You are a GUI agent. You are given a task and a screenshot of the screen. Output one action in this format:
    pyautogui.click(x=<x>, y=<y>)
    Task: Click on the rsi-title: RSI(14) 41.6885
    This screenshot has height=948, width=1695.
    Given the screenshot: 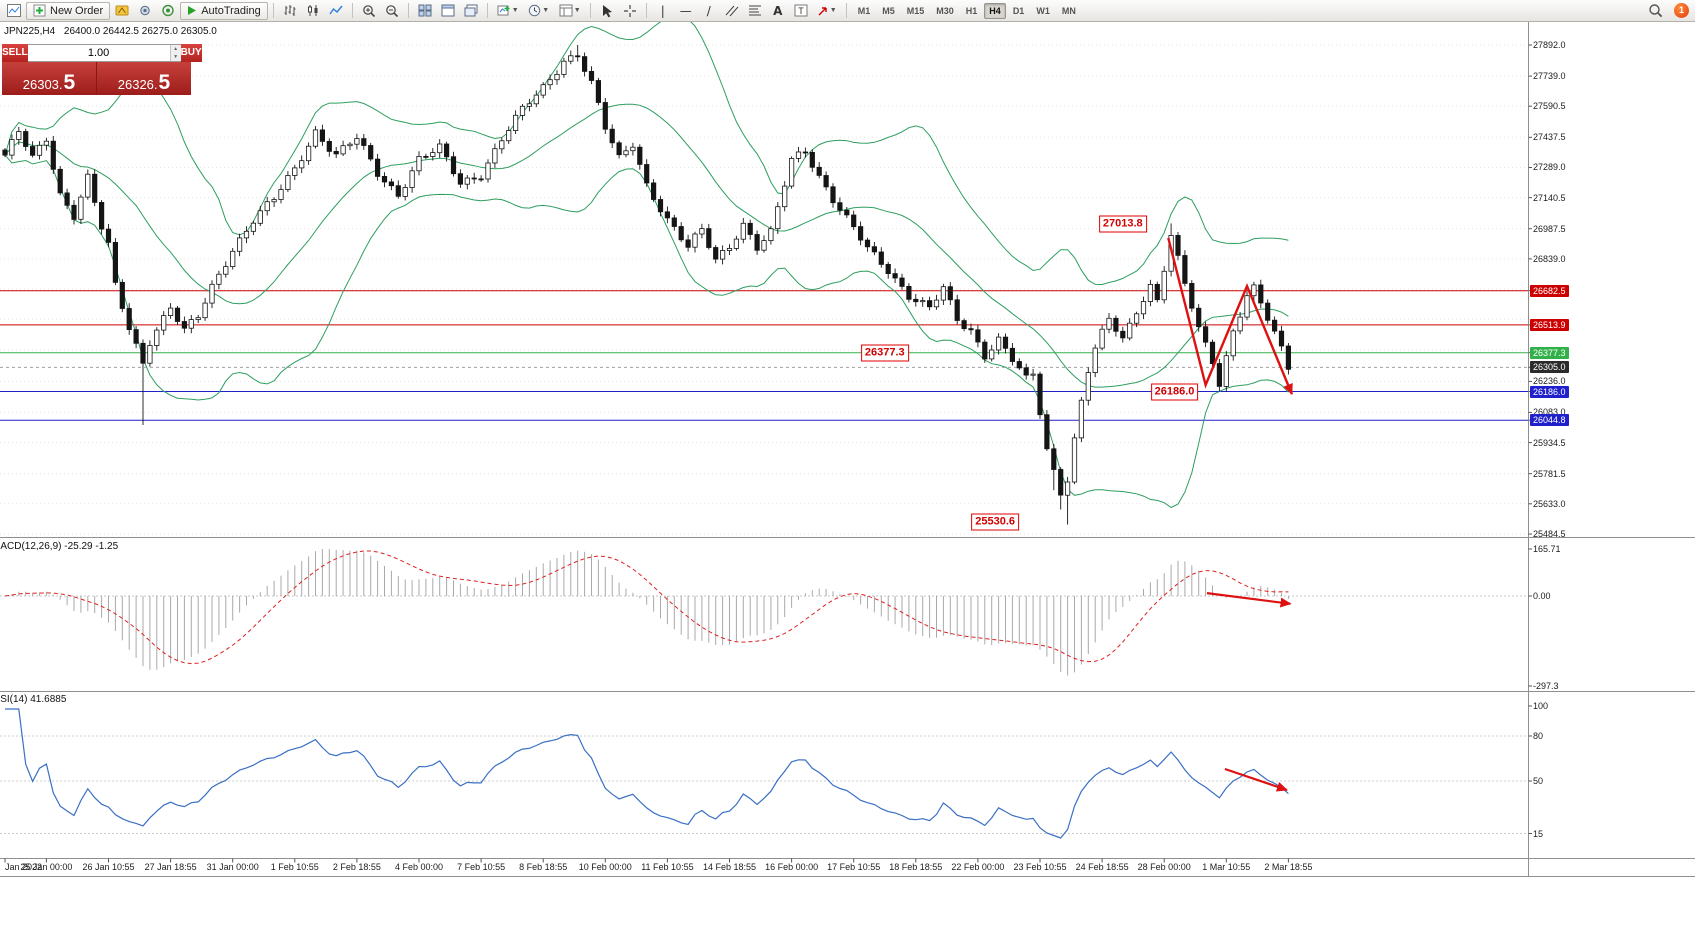 What is the action you would take?
    pyautogui.click(x=33, y=699)
    